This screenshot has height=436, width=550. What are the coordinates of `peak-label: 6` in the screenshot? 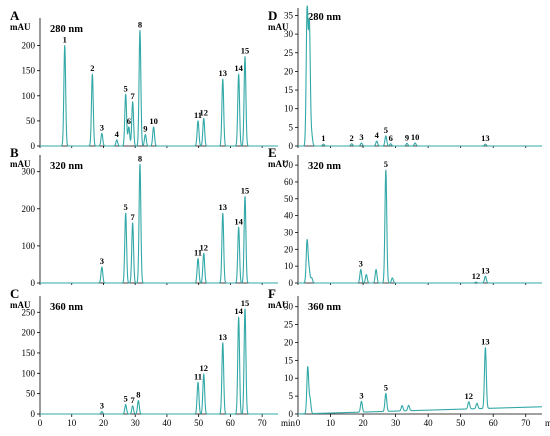 It's located at (391, 138).